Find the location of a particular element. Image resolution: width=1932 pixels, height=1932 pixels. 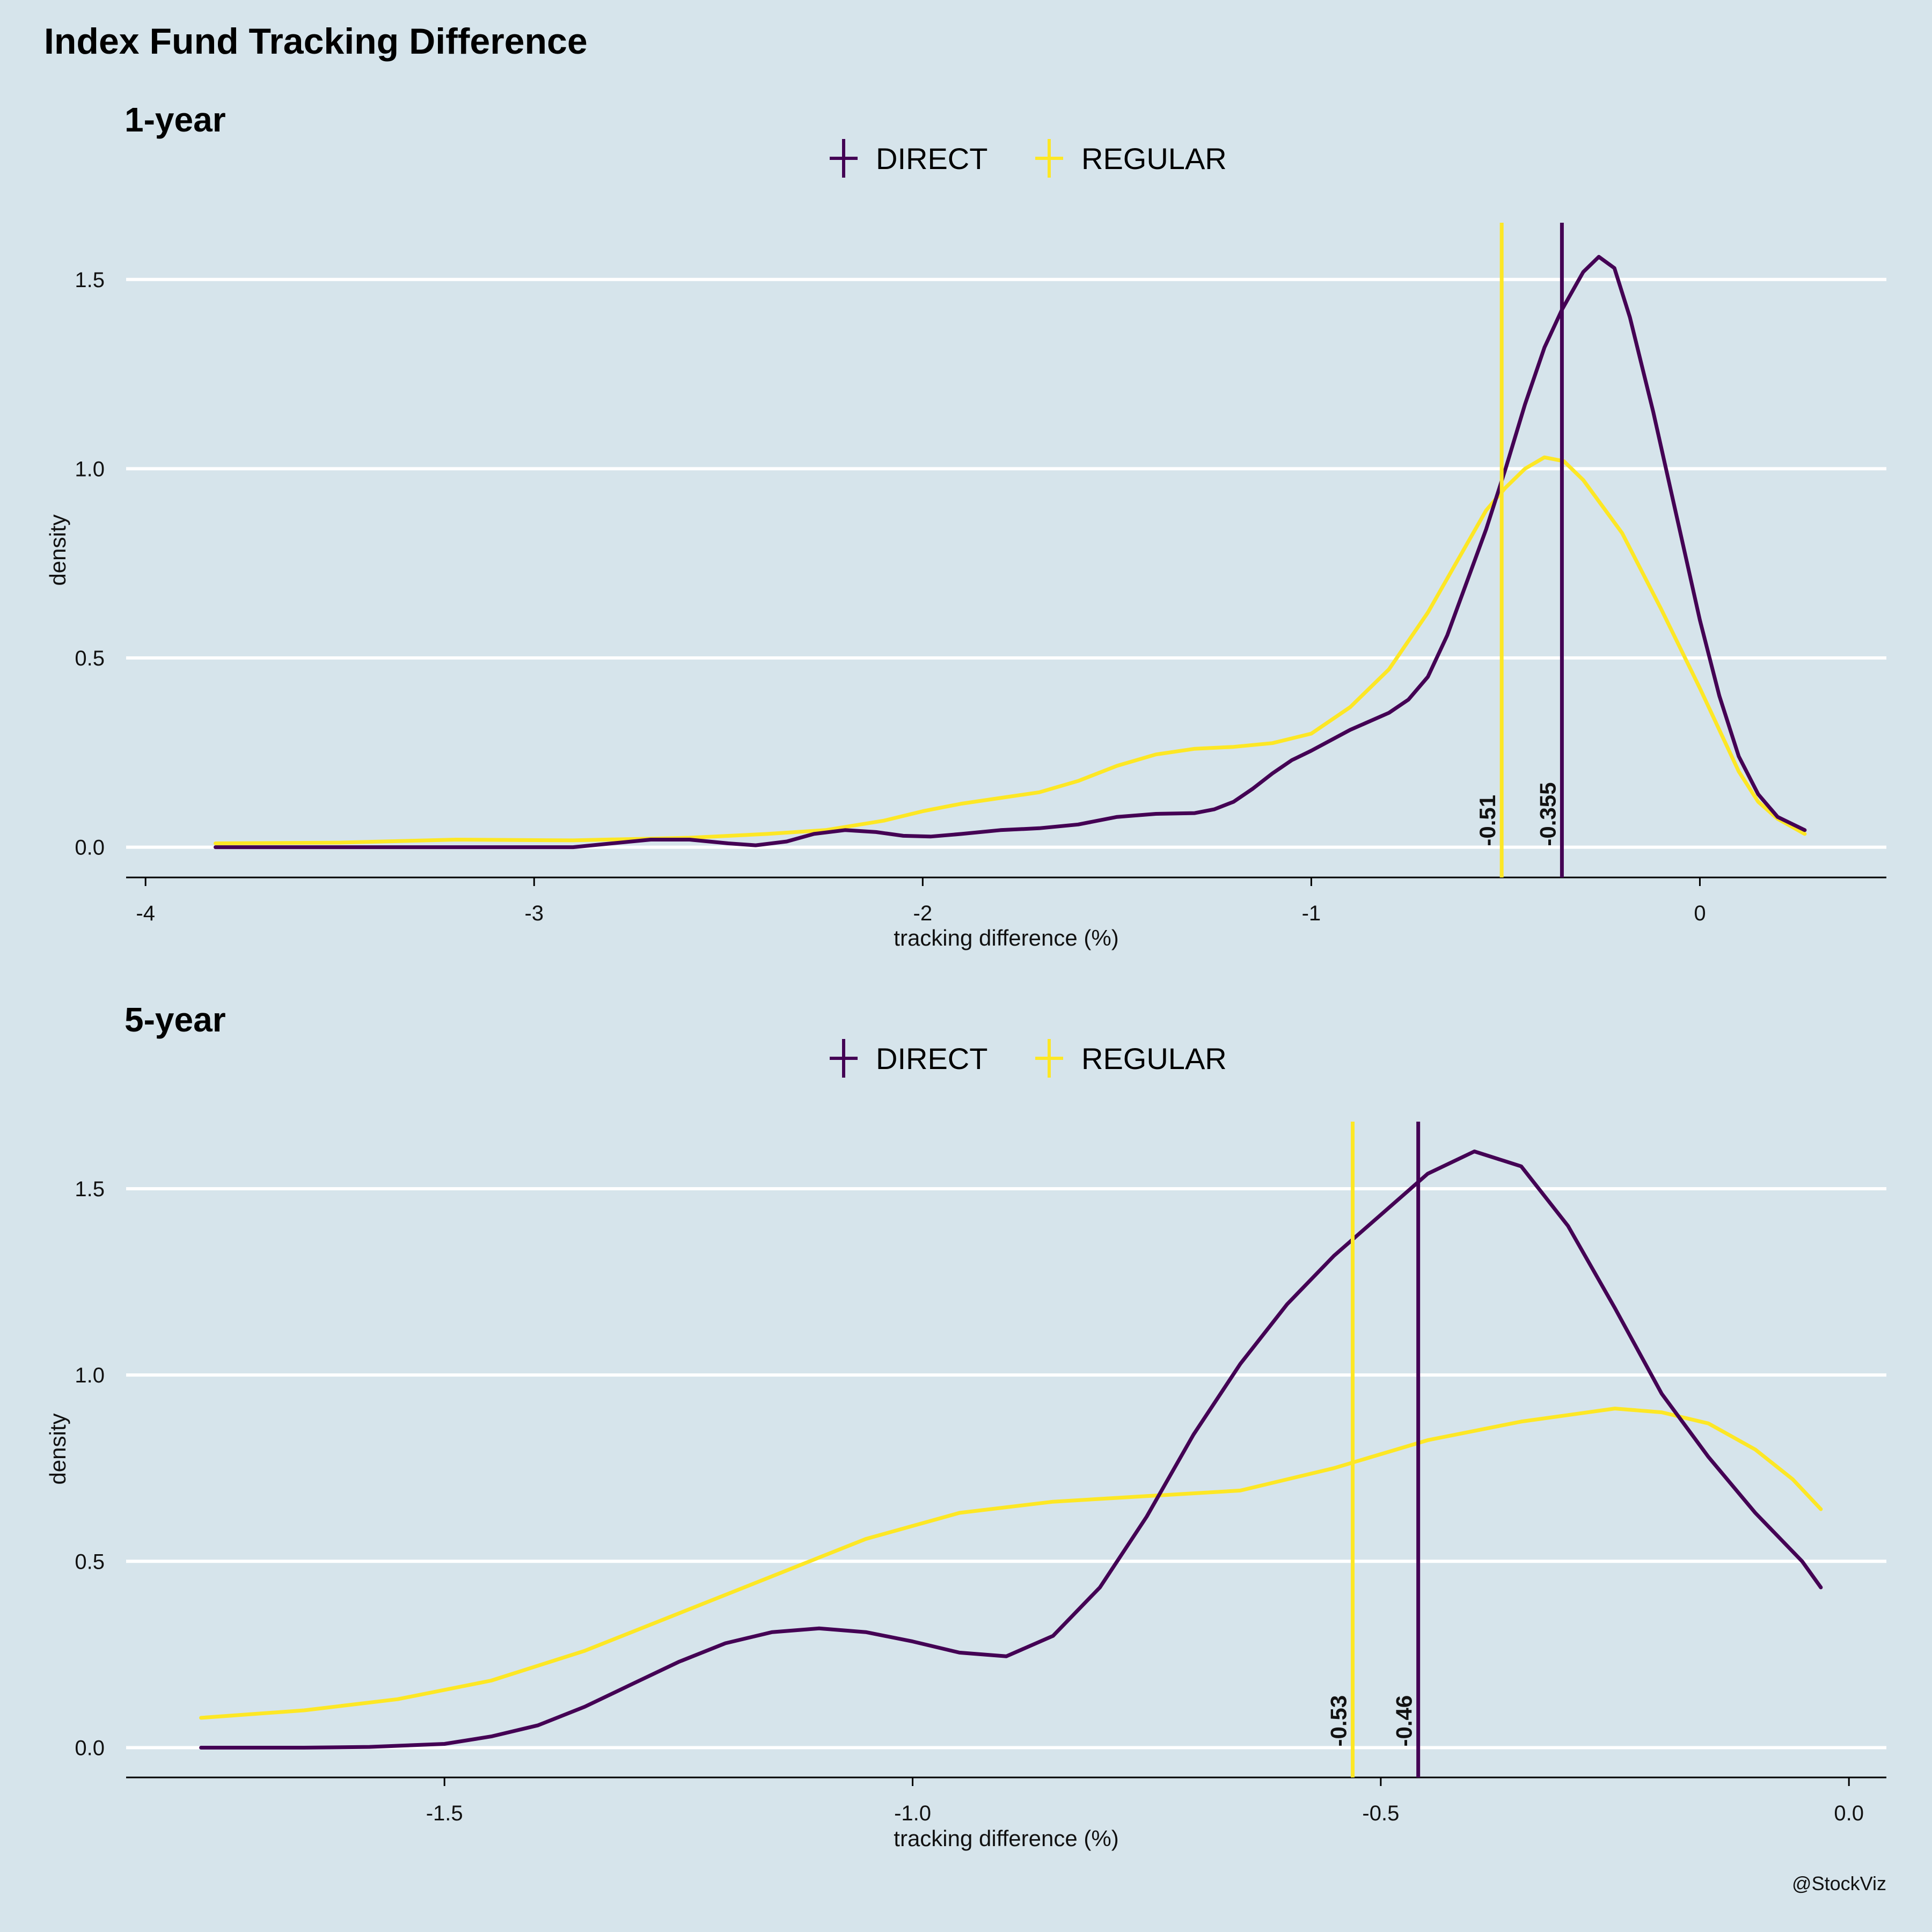

caption: @StockViz is located at coordinates (1839, 1883).